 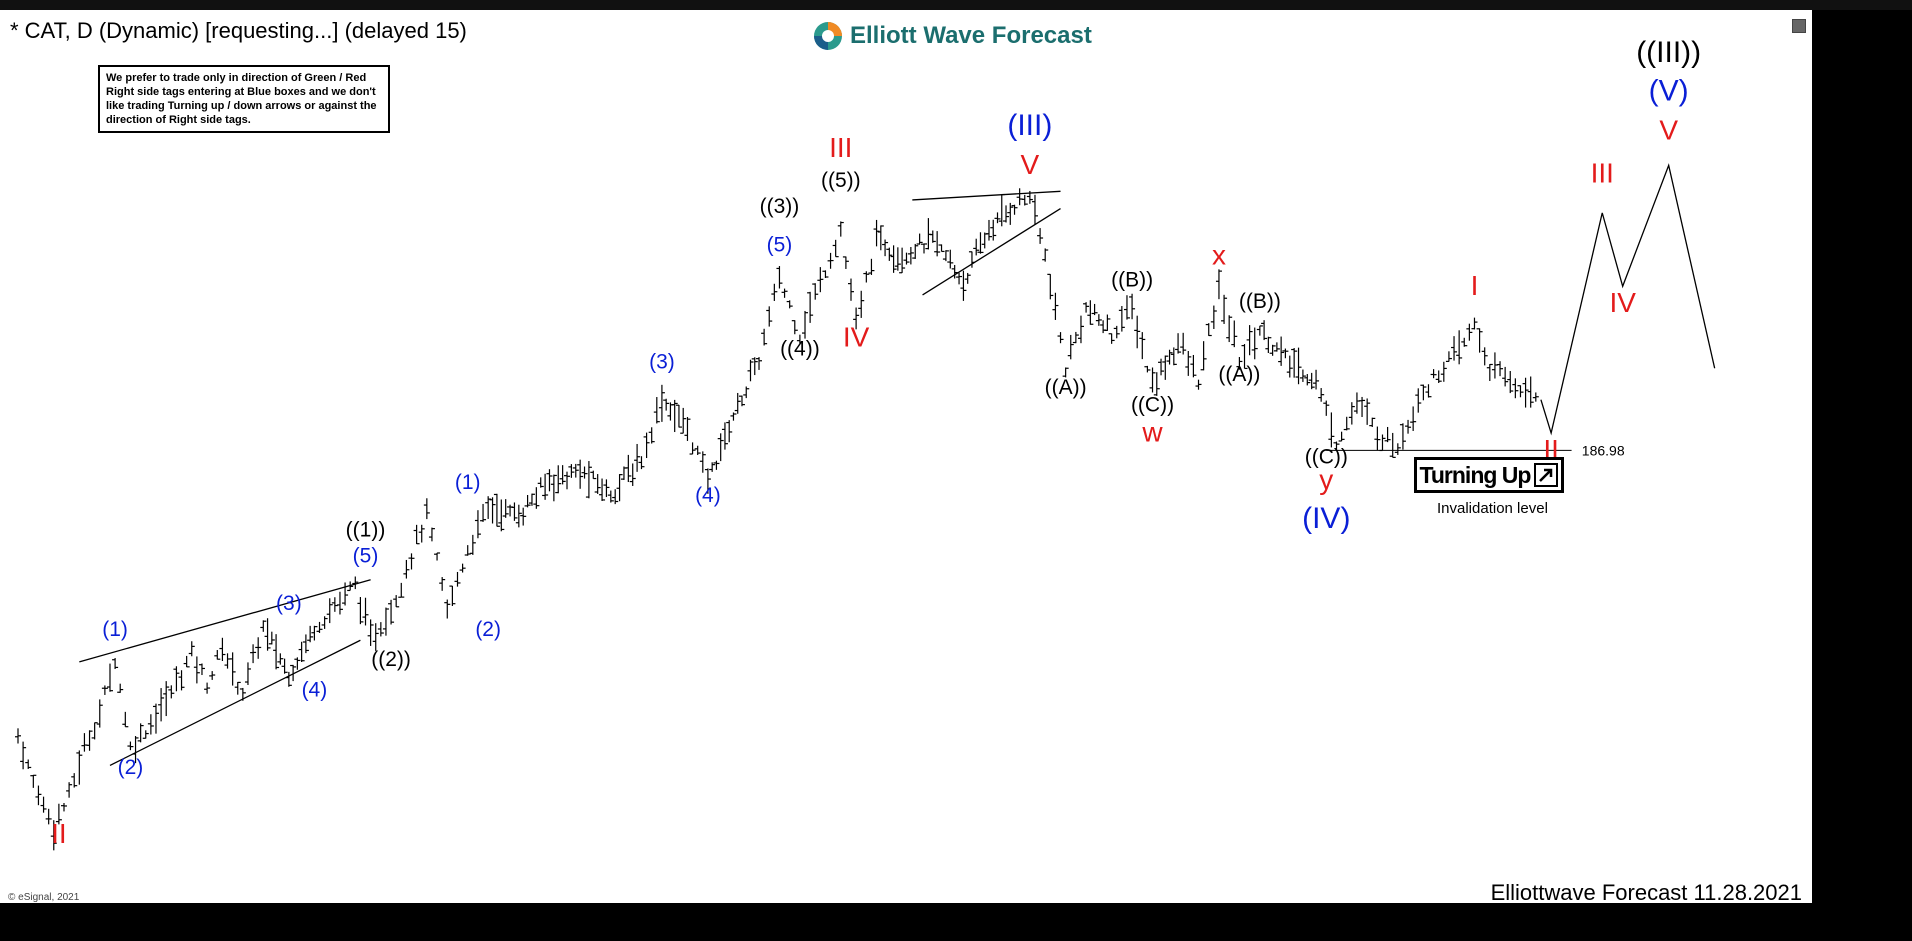 I want to click on esignal-copyright: © eSignal, 2021, so click(x=44, y=897).